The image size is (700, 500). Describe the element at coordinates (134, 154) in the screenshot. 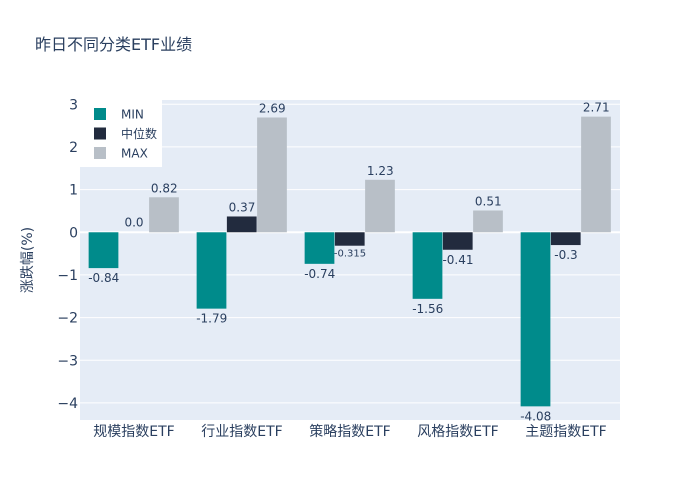

I see `legend-item: MAX` at that location.